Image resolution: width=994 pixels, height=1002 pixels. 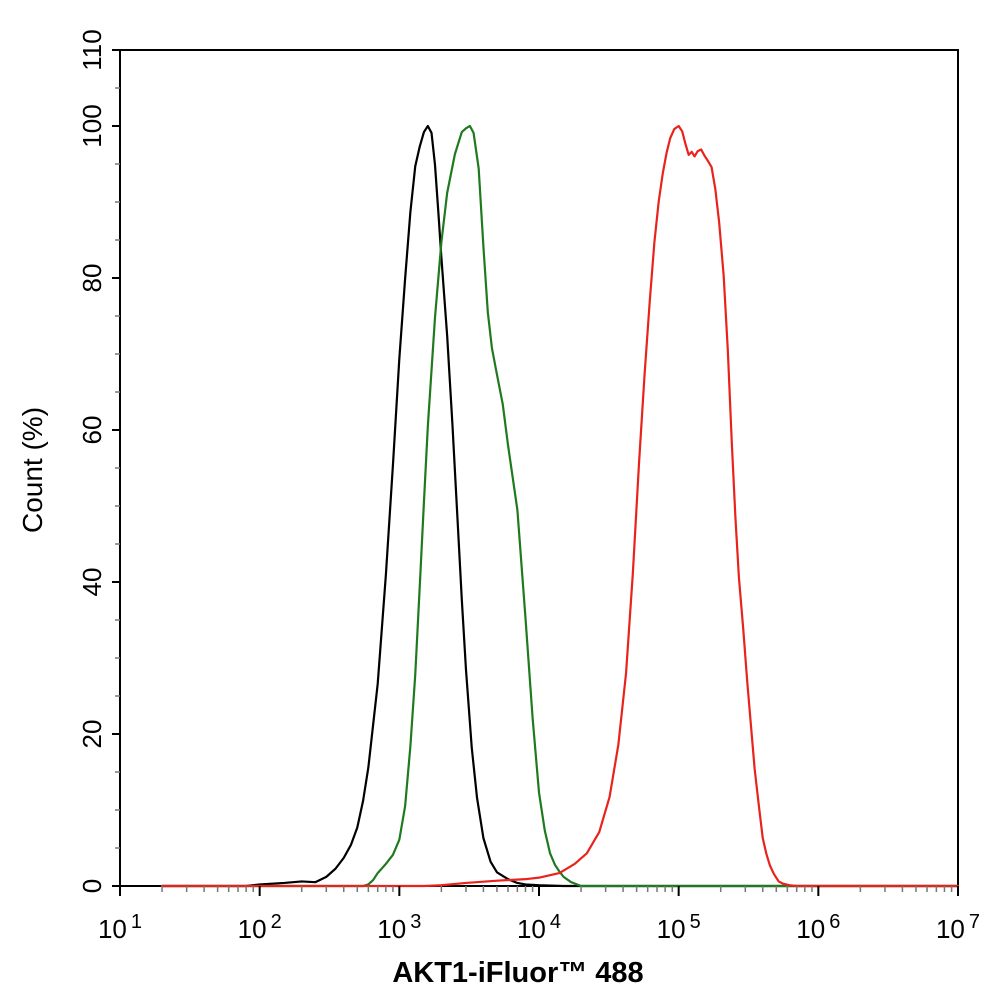 I want to click on x-tick-label: 10 6, so click(x=818, y=927).